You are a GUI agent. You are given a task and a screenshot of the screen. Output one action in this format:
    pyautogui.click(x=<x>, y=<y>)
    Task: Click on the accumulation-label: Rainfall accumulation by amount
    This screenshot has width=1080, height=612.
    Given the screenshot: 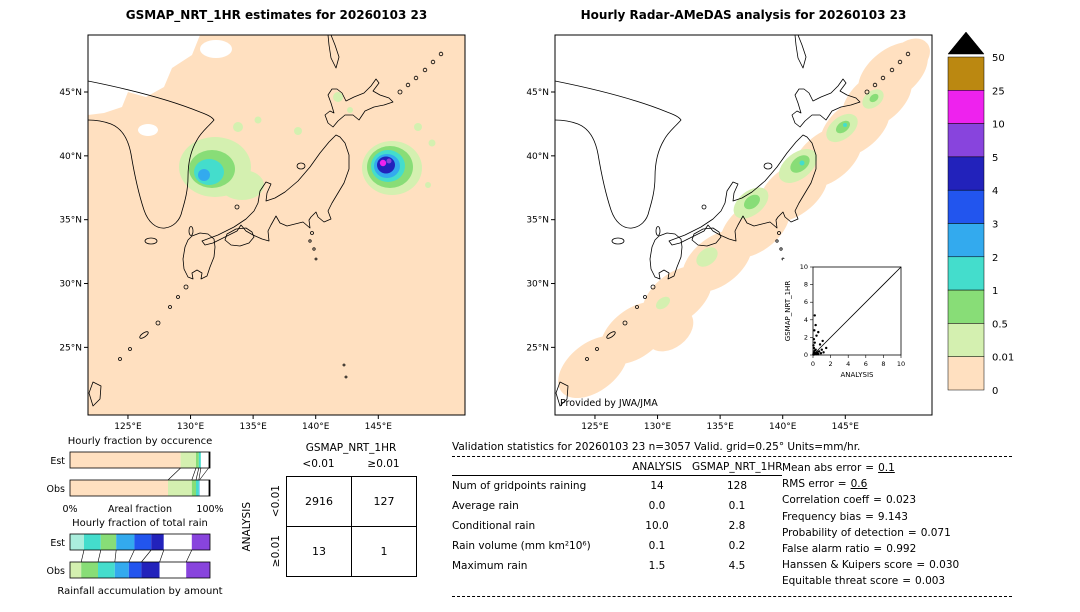 What is the action you would take?
    pyautogui.click(x=139, y=591)
    